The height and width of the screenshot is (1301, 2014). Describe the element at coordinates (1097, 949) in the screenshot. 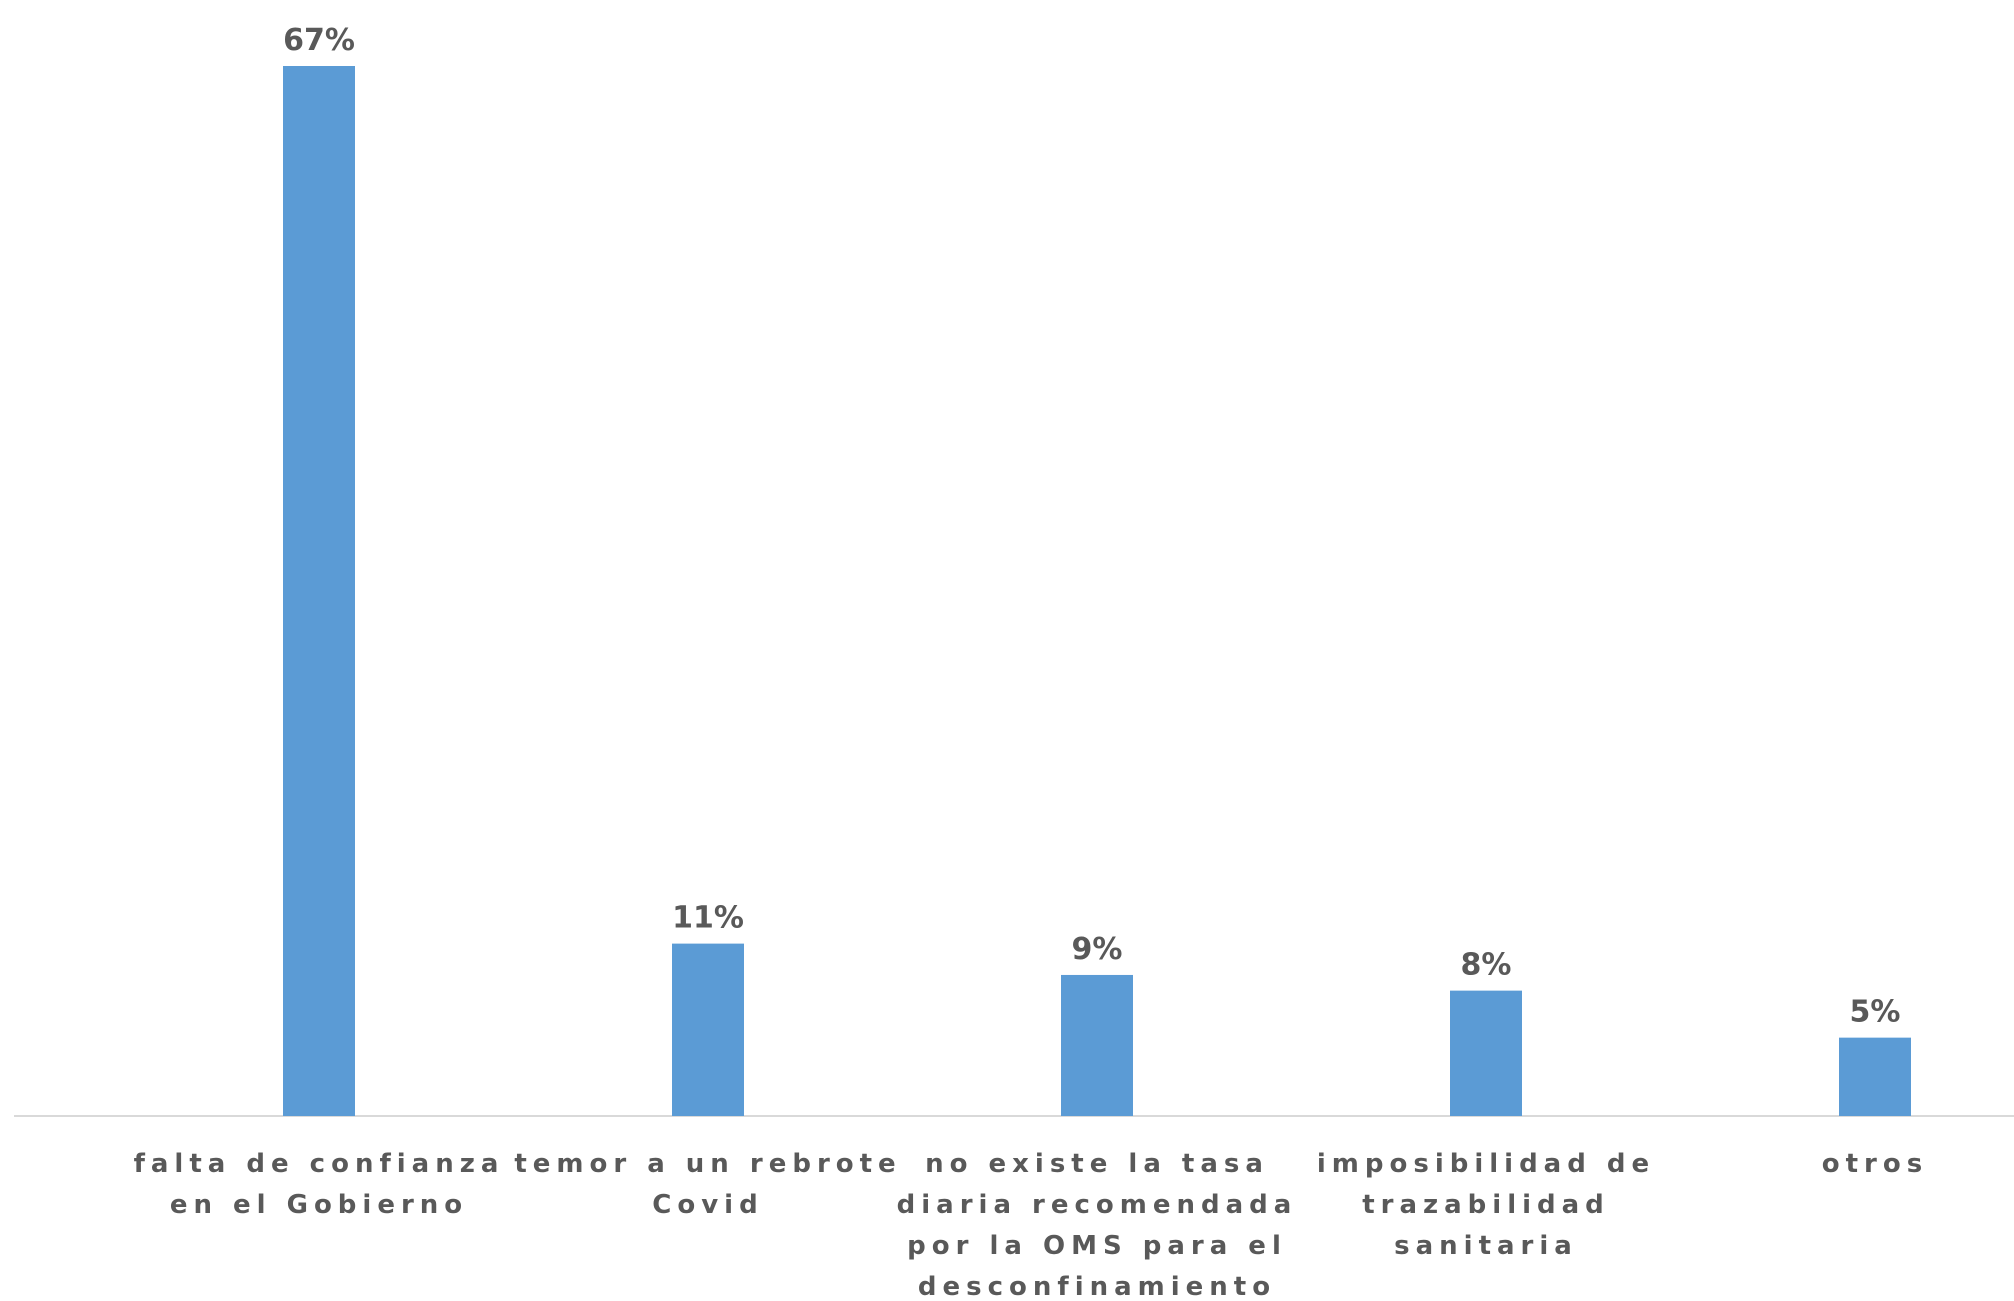

I see `data-label-3: 9%` at that location.